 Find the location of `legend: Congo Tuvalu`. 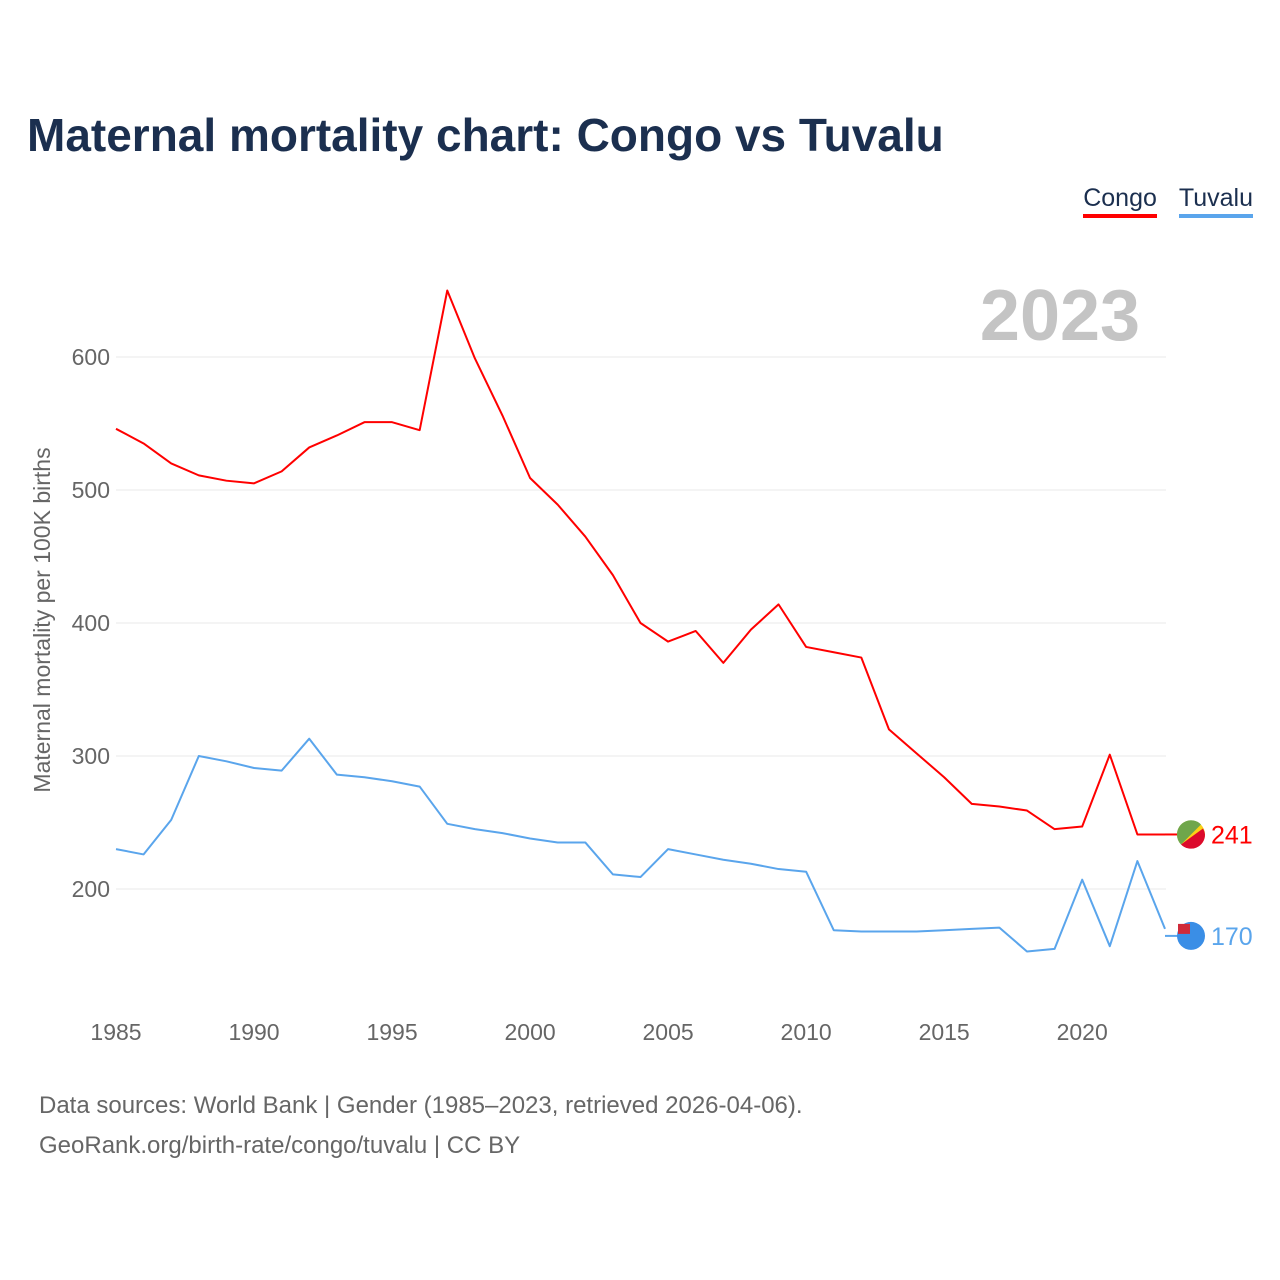

legend: Congo Tuvalu is located at coordinates (1168, 201).